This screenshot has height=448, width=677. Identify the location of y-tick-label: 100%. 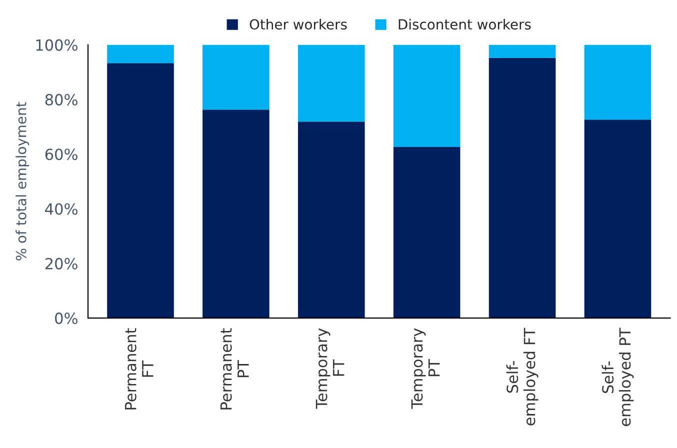
(57, 45).